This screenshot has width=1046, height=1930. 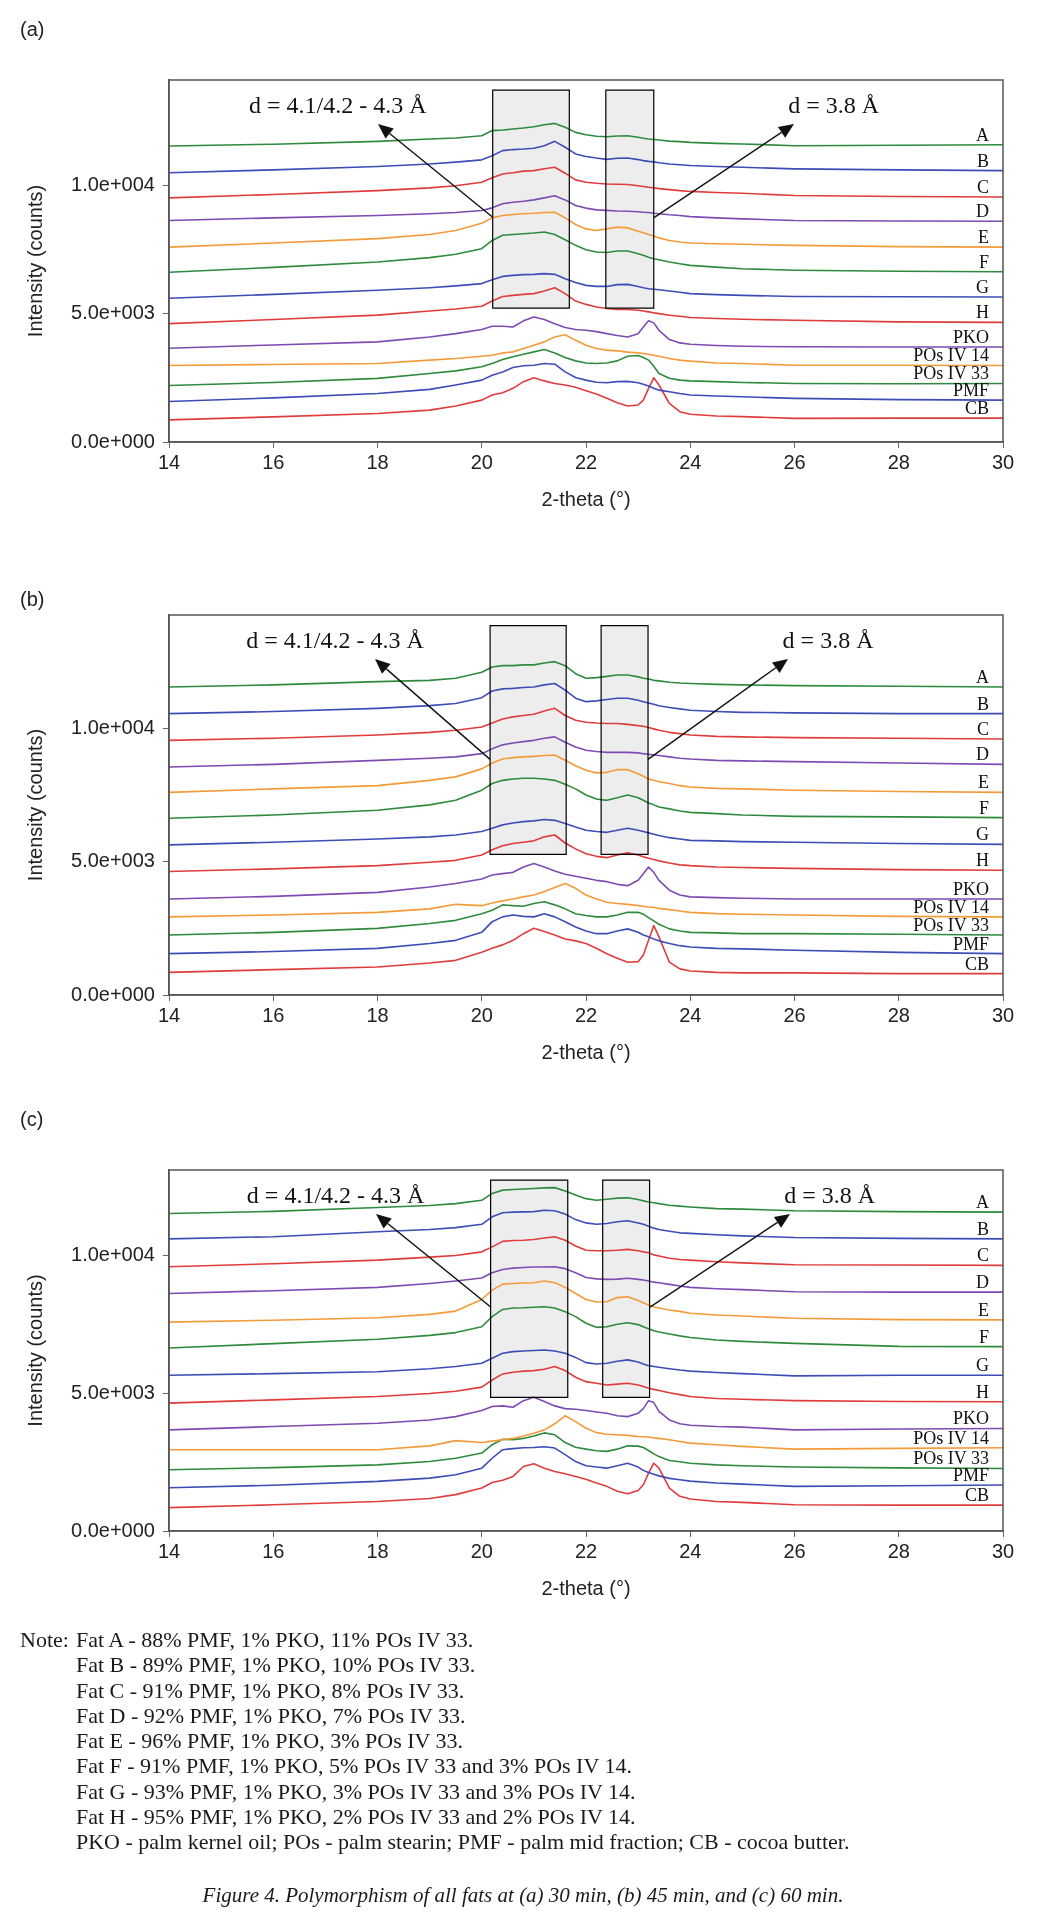 What do you see at coordinates (276, 1665) in the screenshot?
I see `text: Fat B - 89% PMF, 1% PKO, 10% POs IV 33.` at bounding box center [276, 1665].